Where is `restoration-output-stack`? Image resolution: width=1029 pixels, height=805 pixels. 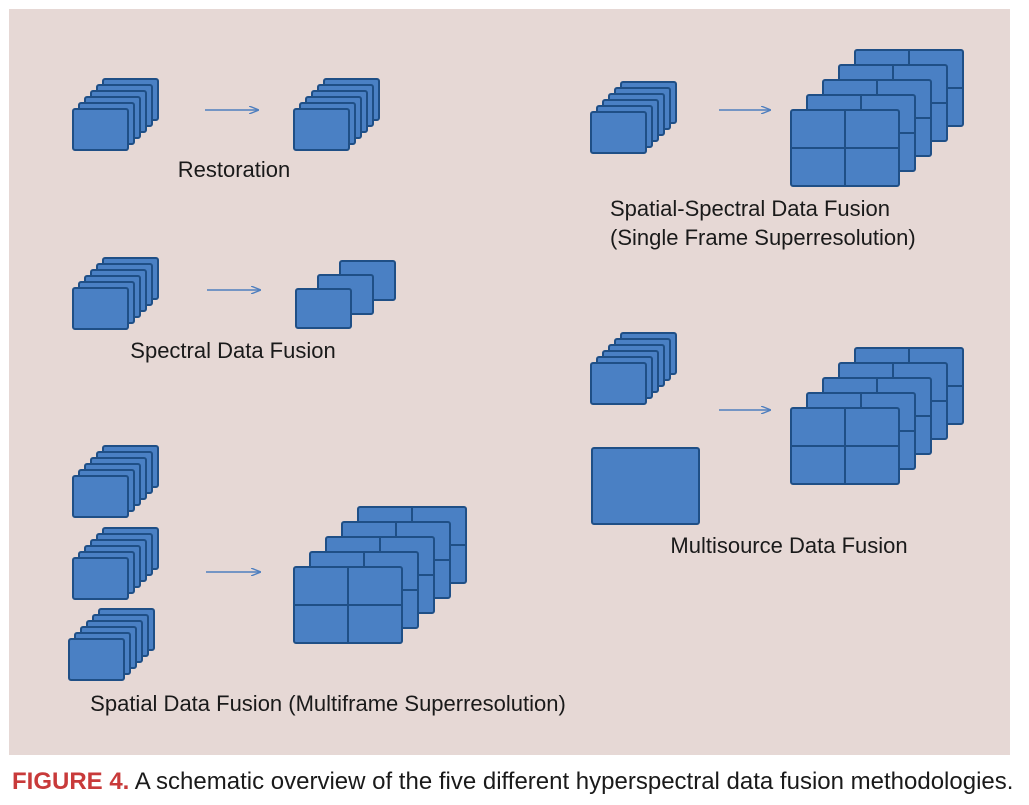
restoration-output-stack is located at coordinates (336, 114).